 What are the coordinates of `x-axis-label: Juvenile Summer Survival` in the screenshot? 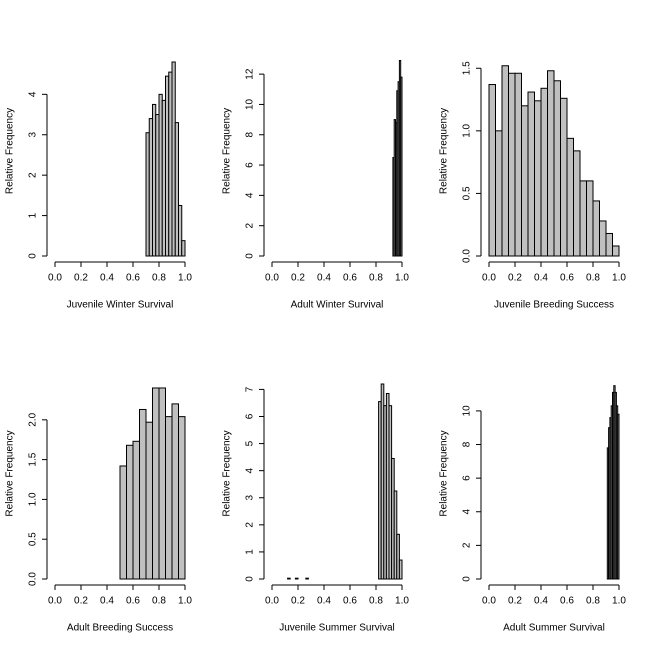 It's located at (337, 628).